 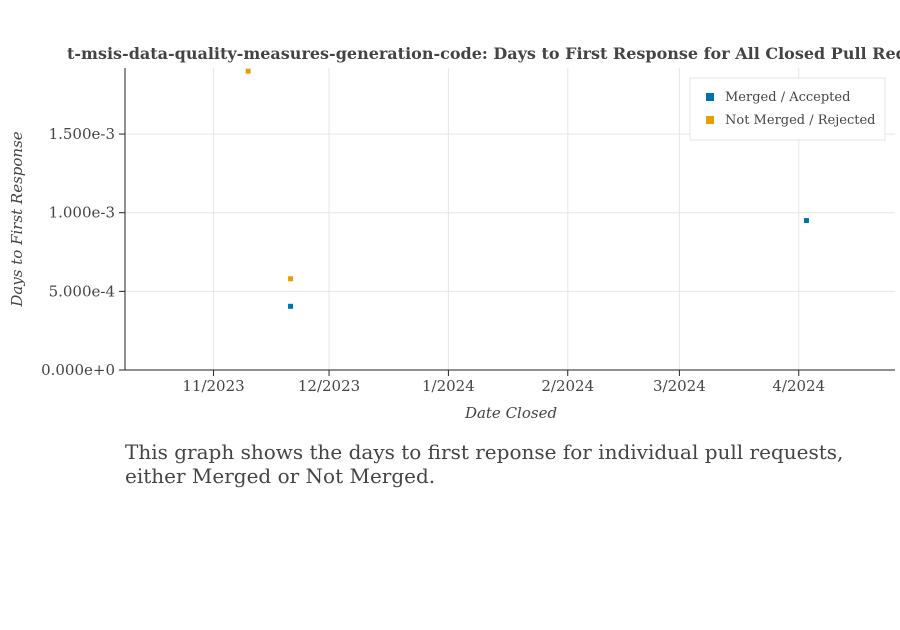 I want to click on x-tick-label: 11/2023, so click(x=213, y=386).